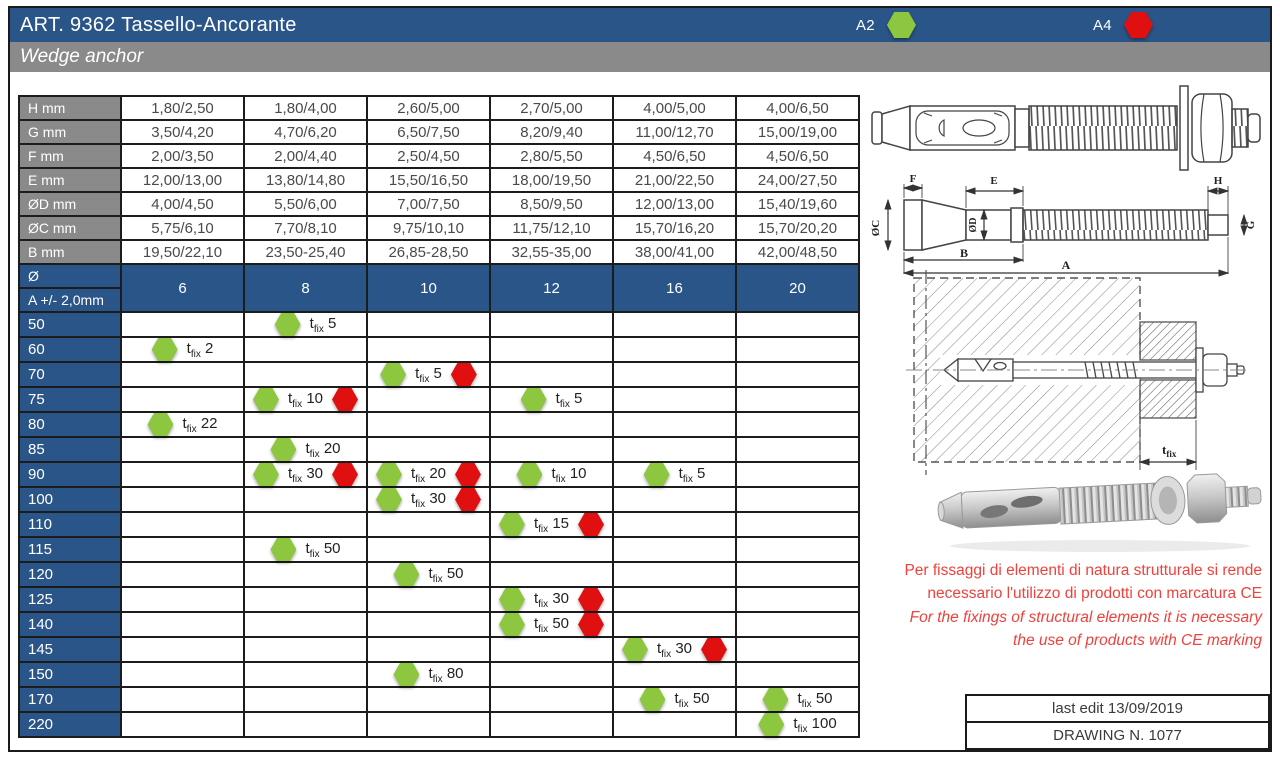 The height and width of the screenshot is (760, 1280). Describe the element at coordinates (1169, 450) in the screenshot. I see `tfix-dimension-label: tfix` at that location.